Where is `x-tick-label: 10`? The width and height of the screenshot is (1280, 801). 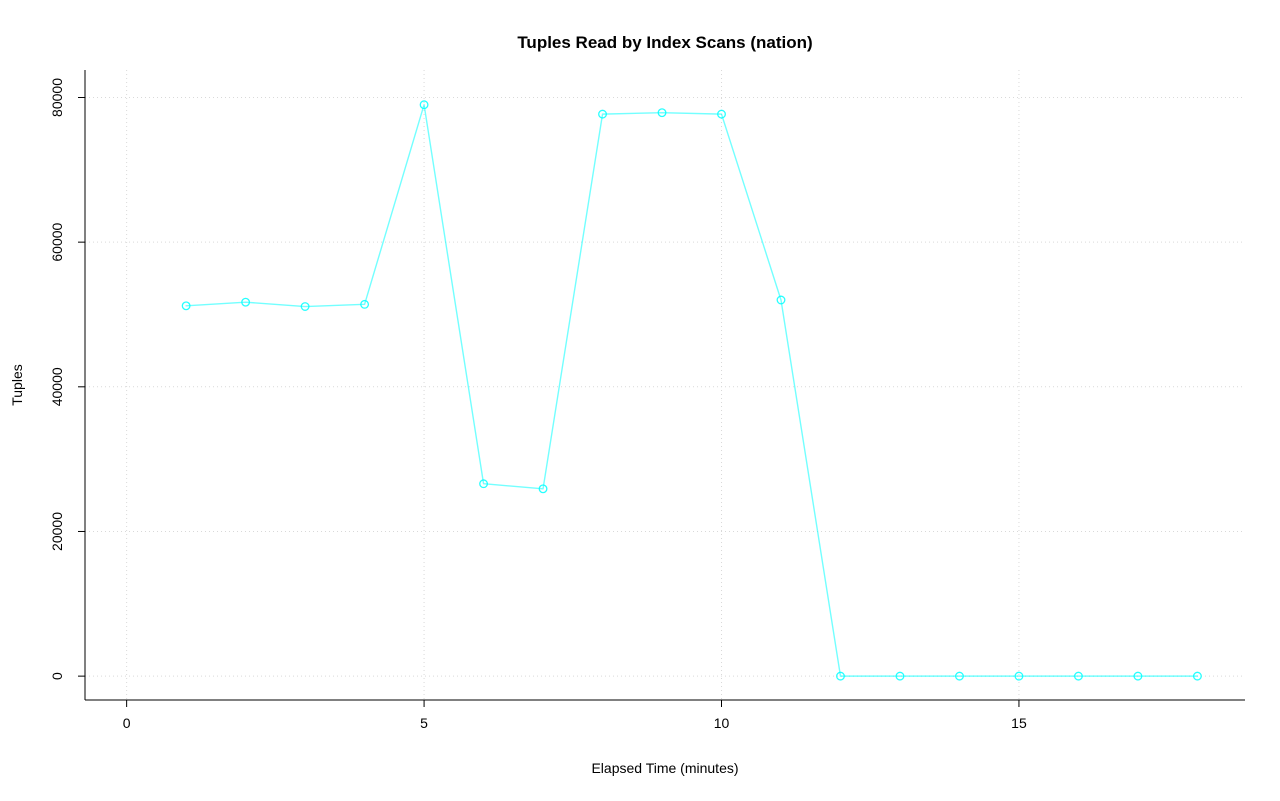 x-tick-label: 10 is located at coordinates (722, 723).